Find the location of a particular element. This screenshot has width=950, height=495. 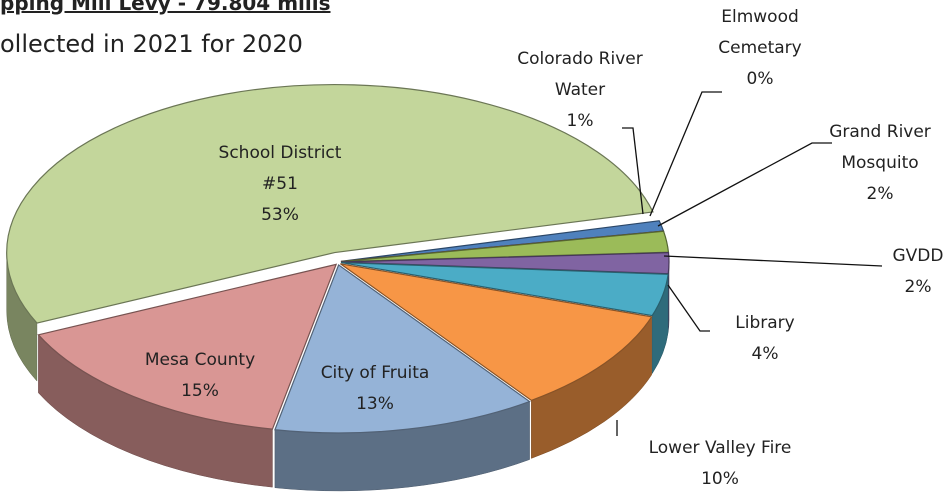

chart-title: pping Mill Levy - 79.804 mills is located at coordinates (165, 7).